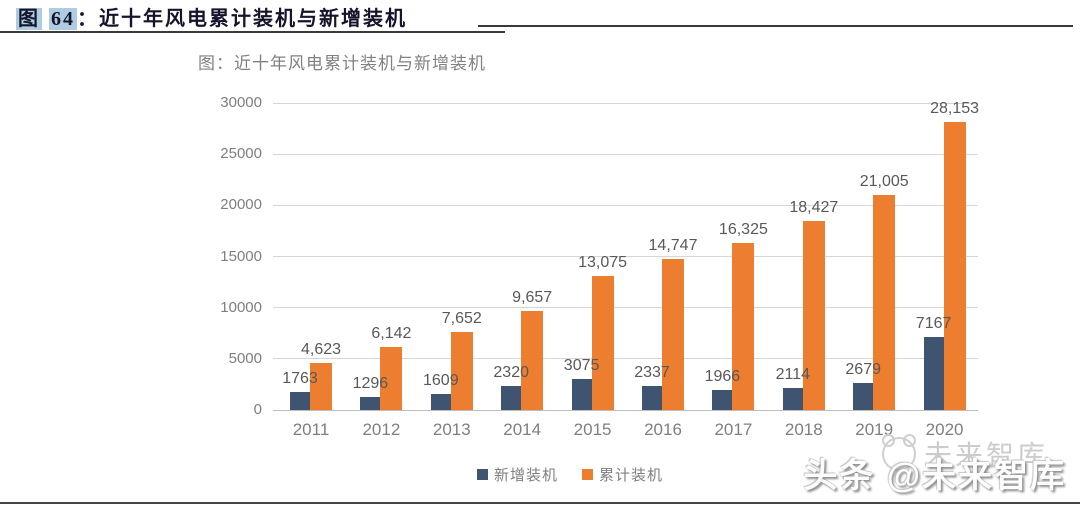 The image size is (1080, 511). What do you see at coordinates (241, 205) in the screenshot?
I see `y-tick-label: 20000` at bounding box center [241, 205].